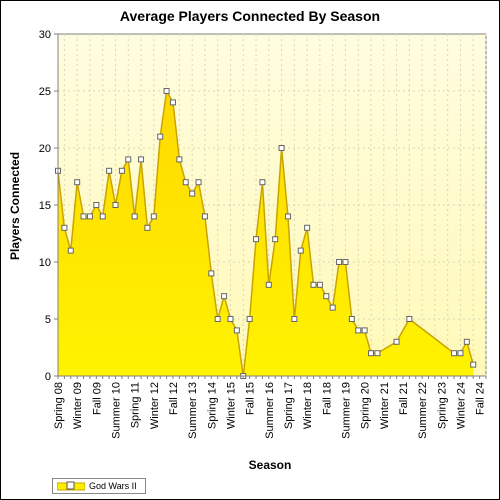 The image size is (500, 500). Describe the element at coordinates (45, 149) in the screenshot. I see `y-tick-label: 20` at that location.